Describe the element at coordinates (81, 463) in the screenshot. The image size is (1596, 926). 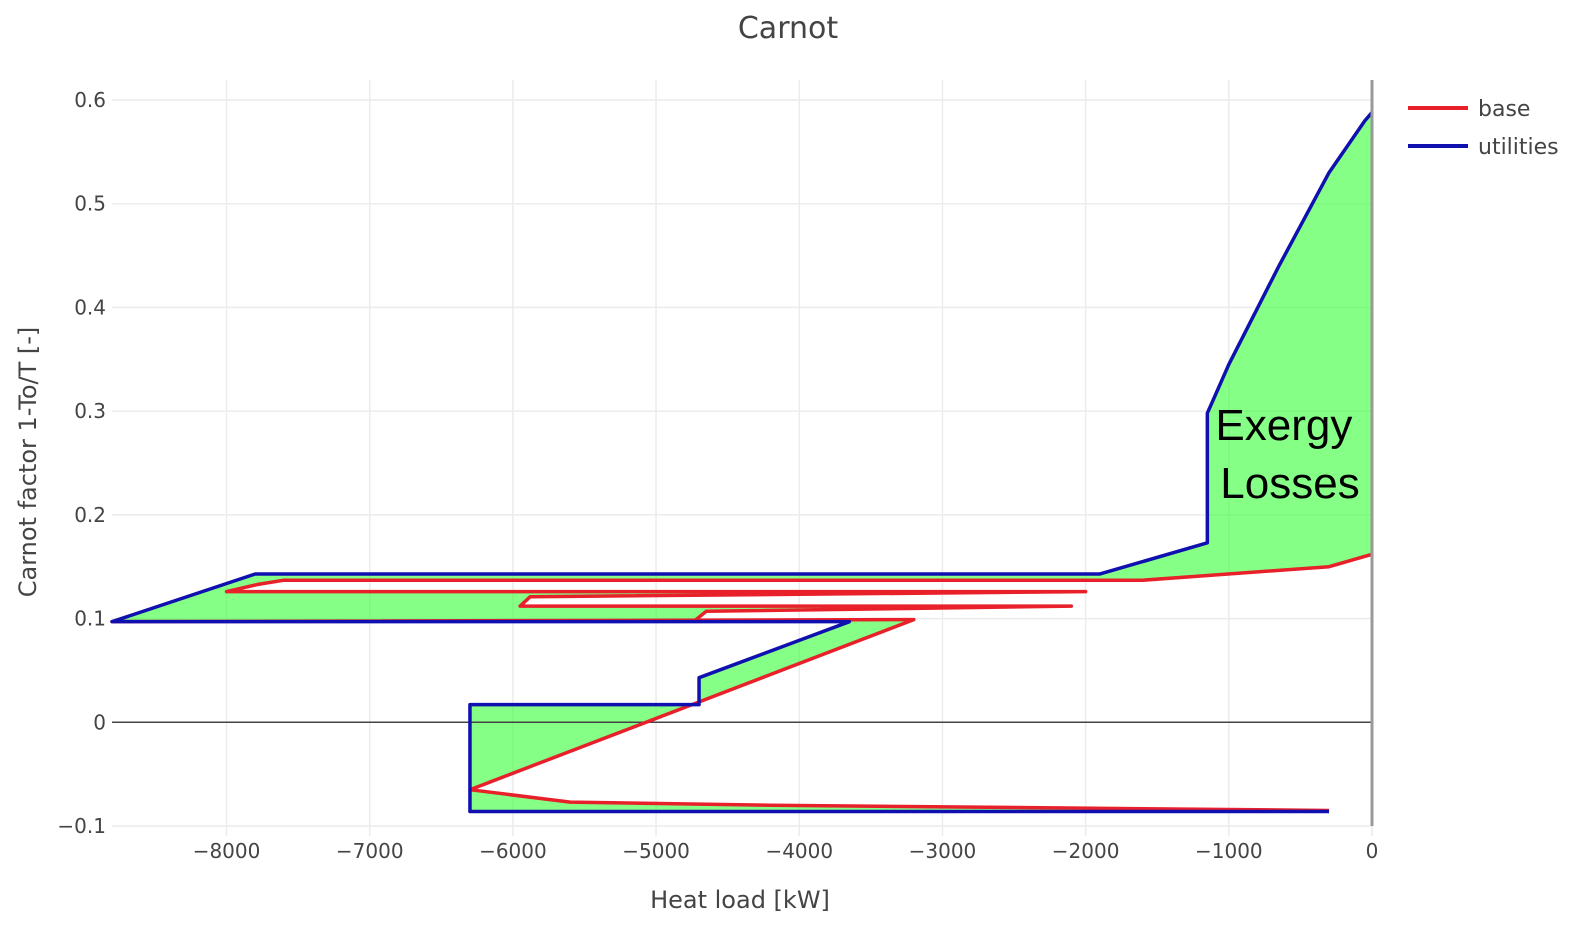
I see `y-tick-labels: −0.1 0 0.1 0.2 0.3 0.4 0.5 0.6` at that location.